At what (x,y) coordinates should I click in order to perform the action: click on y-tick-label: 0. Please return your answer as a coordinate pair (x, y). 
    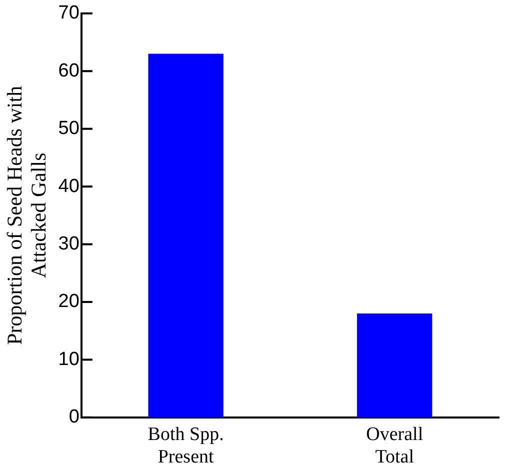
    Looking at the image, I should click on (74, 417).